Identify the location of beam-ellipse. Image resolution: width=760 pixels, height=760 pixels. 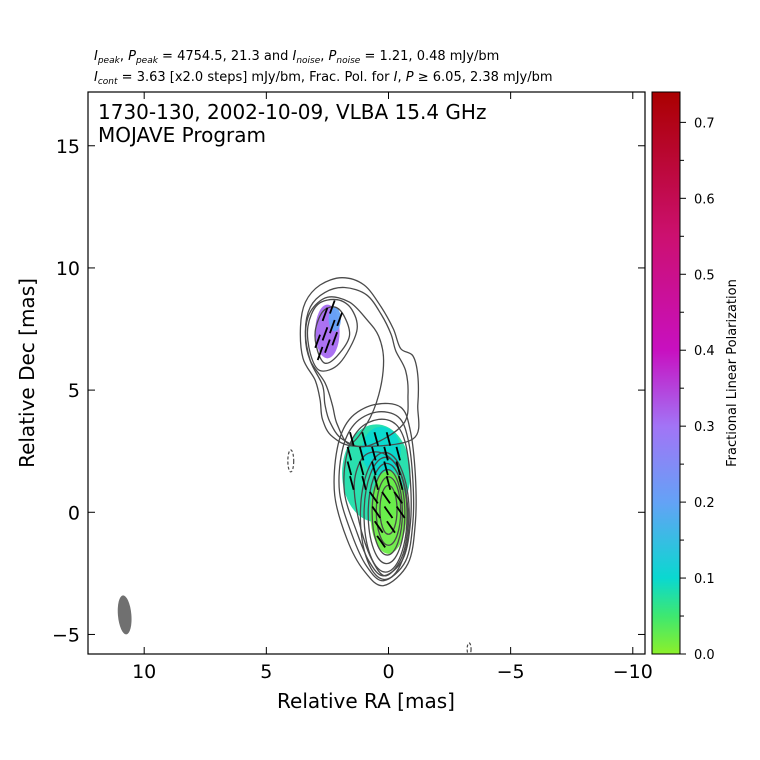
(124, 615).